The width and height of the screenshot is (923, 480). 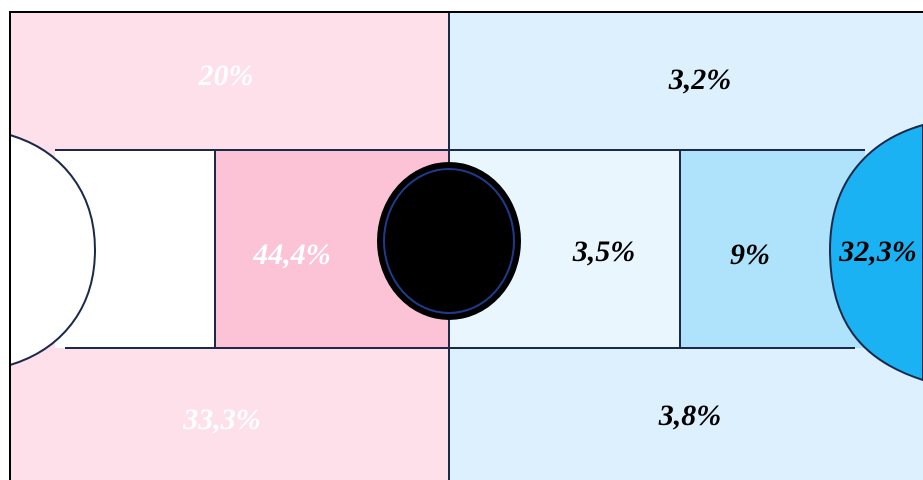 I want to click on left-goal, so click(x=53, y=250).